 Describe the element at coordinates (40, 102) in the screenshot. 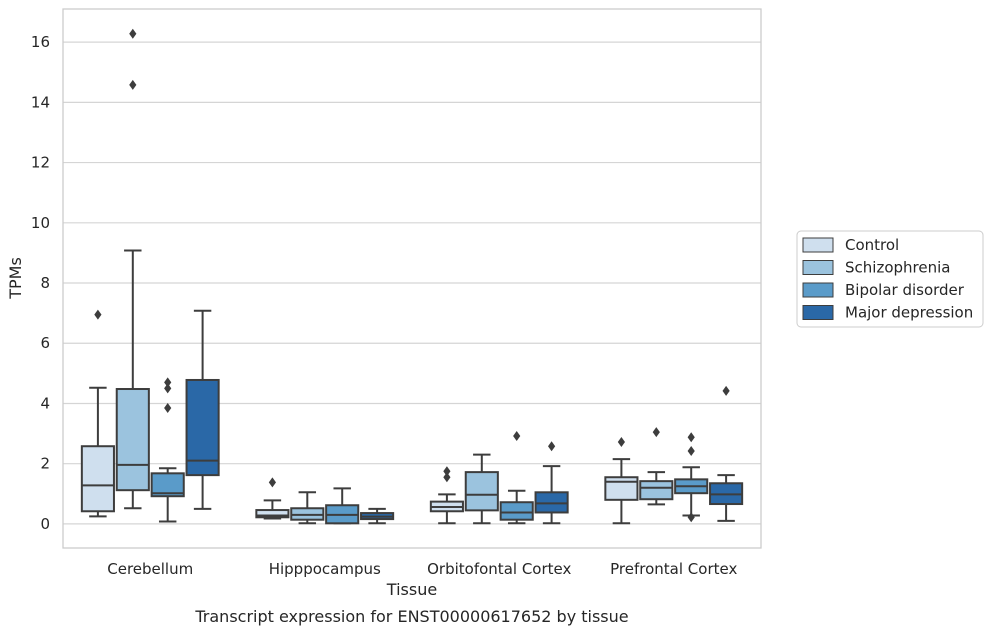

I see `y-tick-label: 14` at that location.